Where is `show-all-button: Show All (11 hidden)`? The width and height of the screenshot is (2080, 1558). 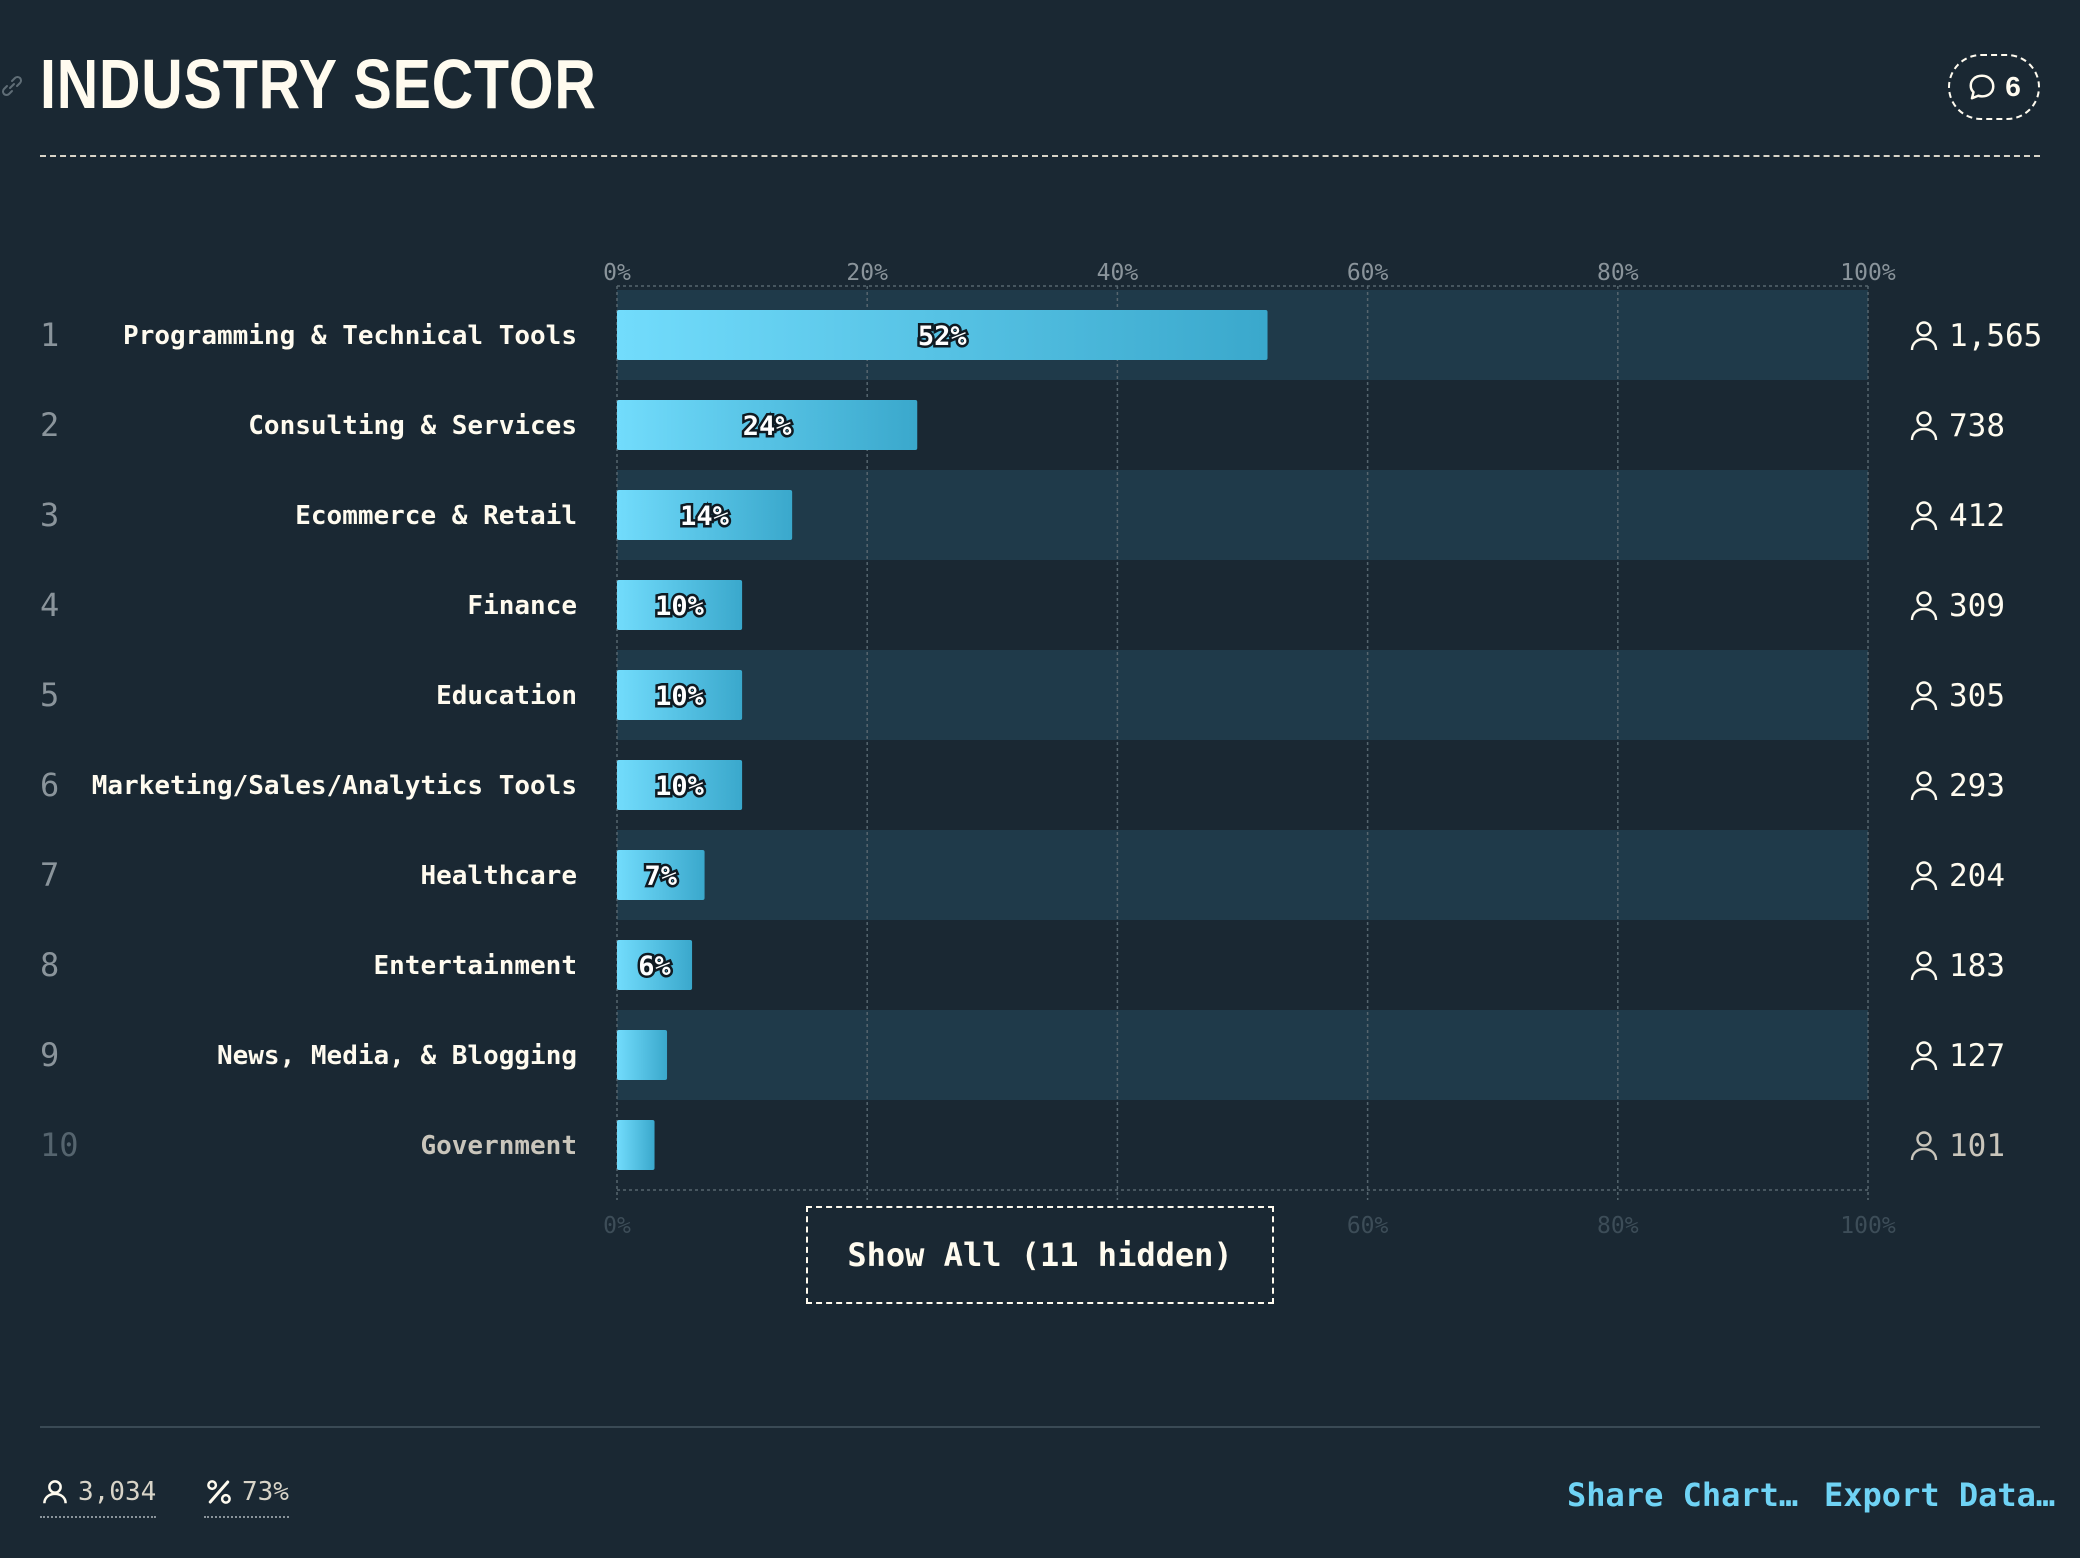
show-all-button: Show All (11 hidden) is located at coordinates (1040, 1255).